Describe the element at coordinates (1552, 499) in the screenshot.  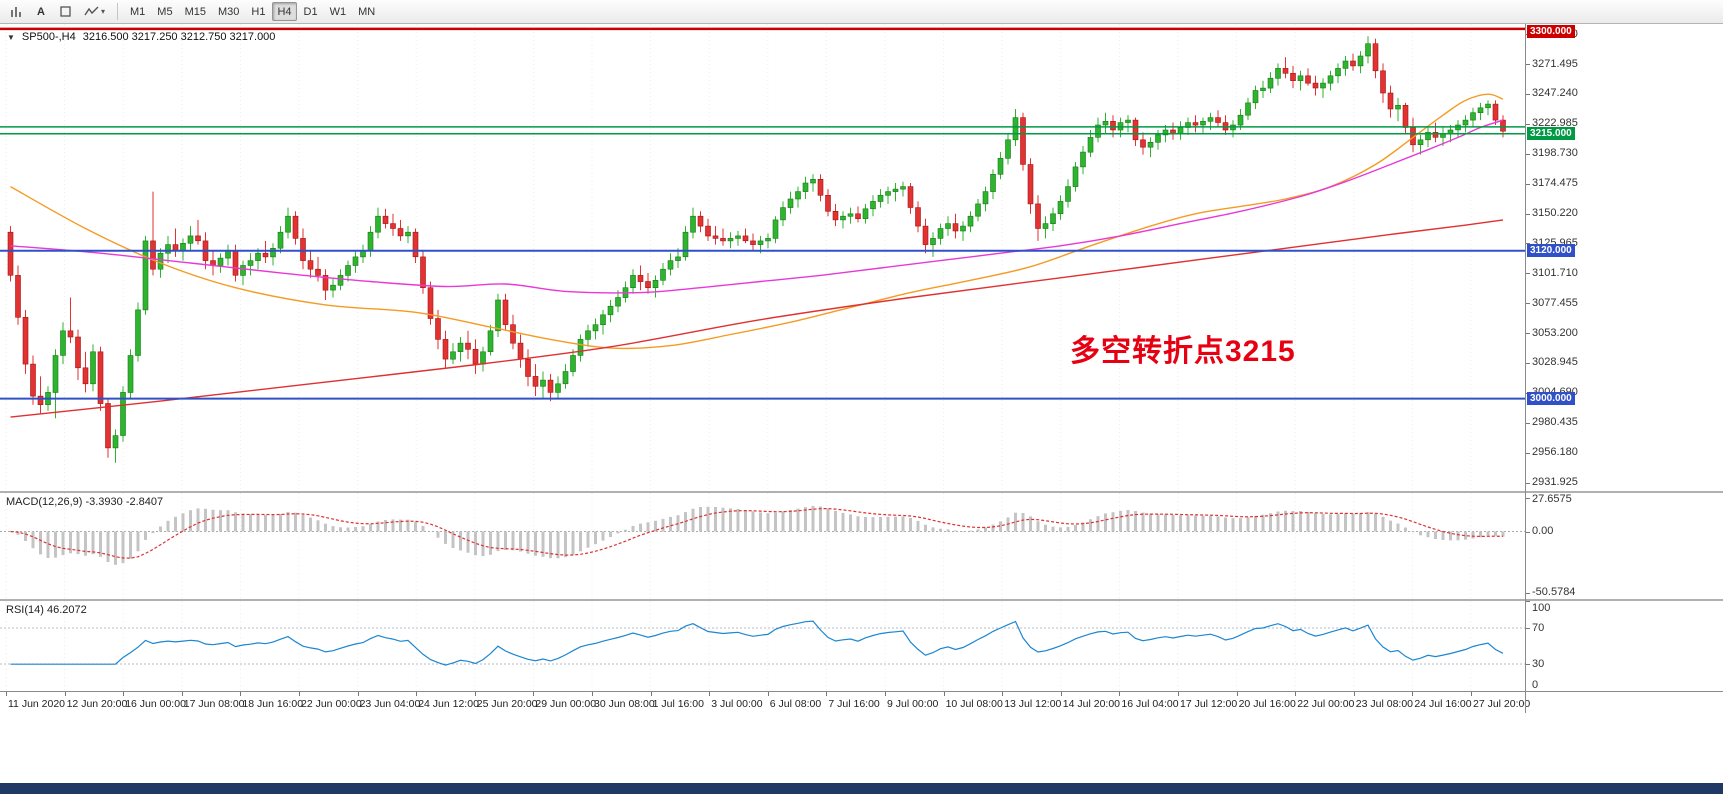
I see `macd-tick-label: 27.6575` at that location.